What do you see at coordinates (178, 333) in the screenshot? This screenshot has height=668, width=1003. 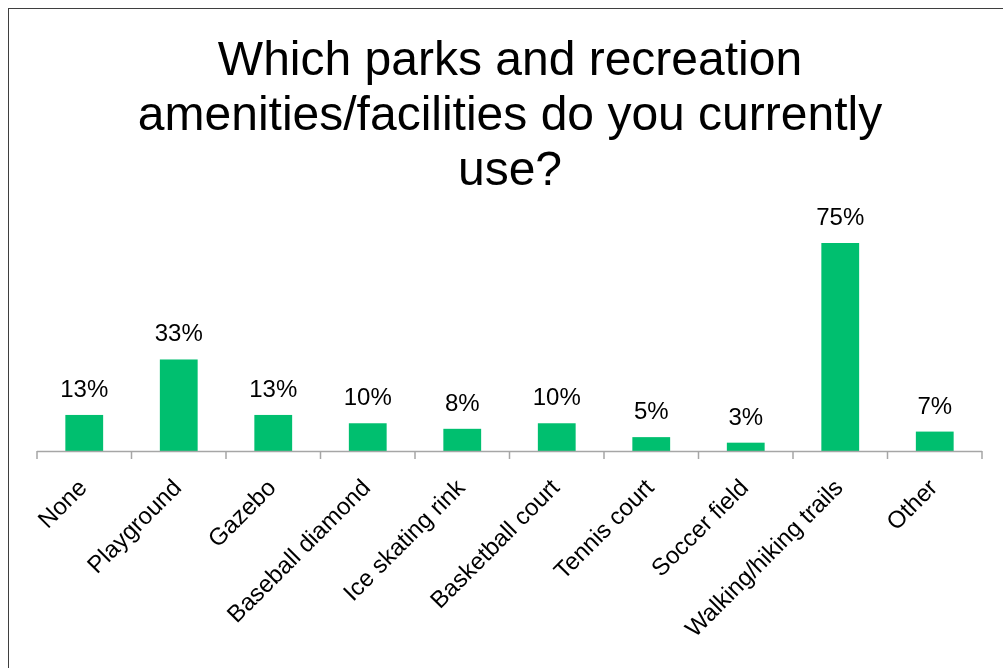 I see `data-label: 33%` at bounding box center [178, 333].